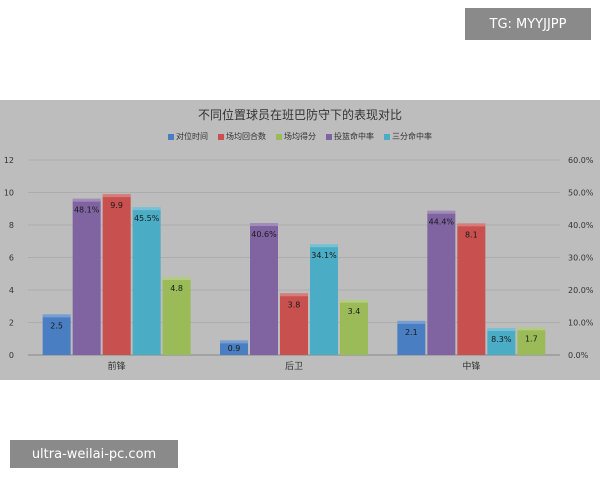 Image resolution: width=600 pixels, height=480 pixels. Describe the element at coordinates (192, 136) in the screenshot. I see `legend-label: 对位时间` at that location.